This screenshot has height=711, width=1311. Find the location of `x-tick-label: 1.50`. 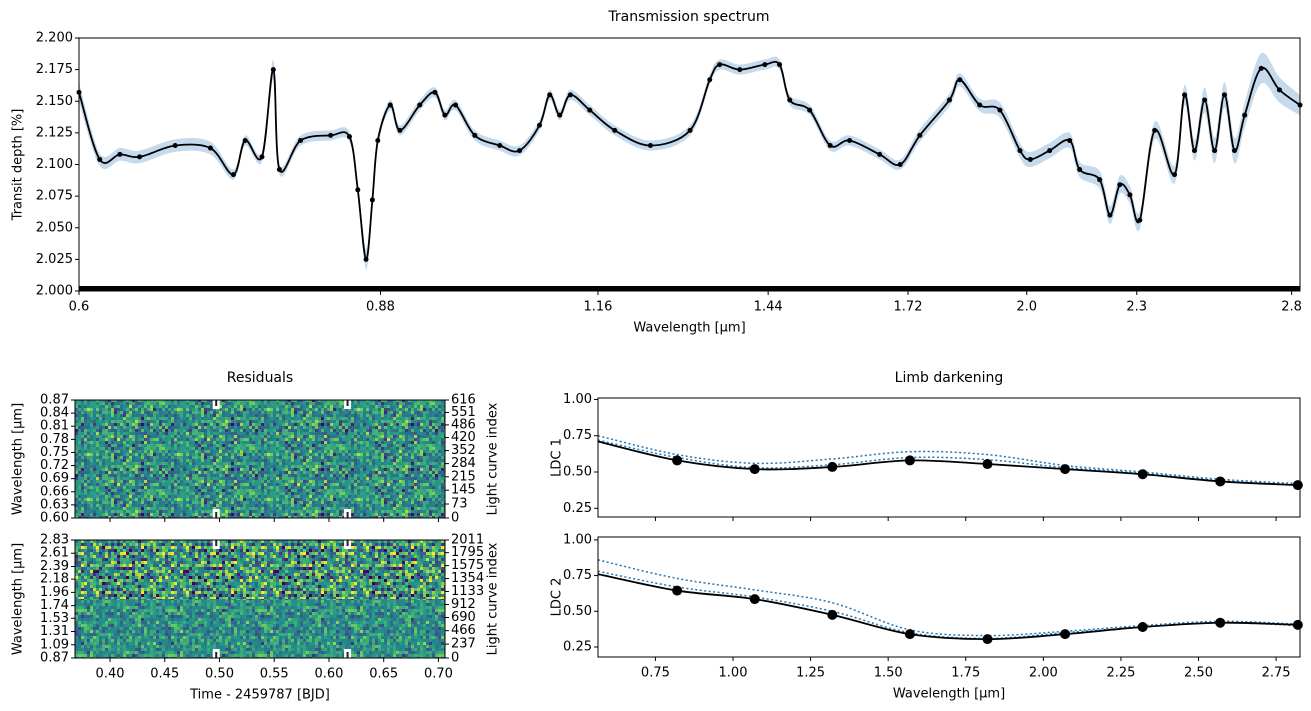

x-tick-label: 1.50 is located at coordinates (888, 673).